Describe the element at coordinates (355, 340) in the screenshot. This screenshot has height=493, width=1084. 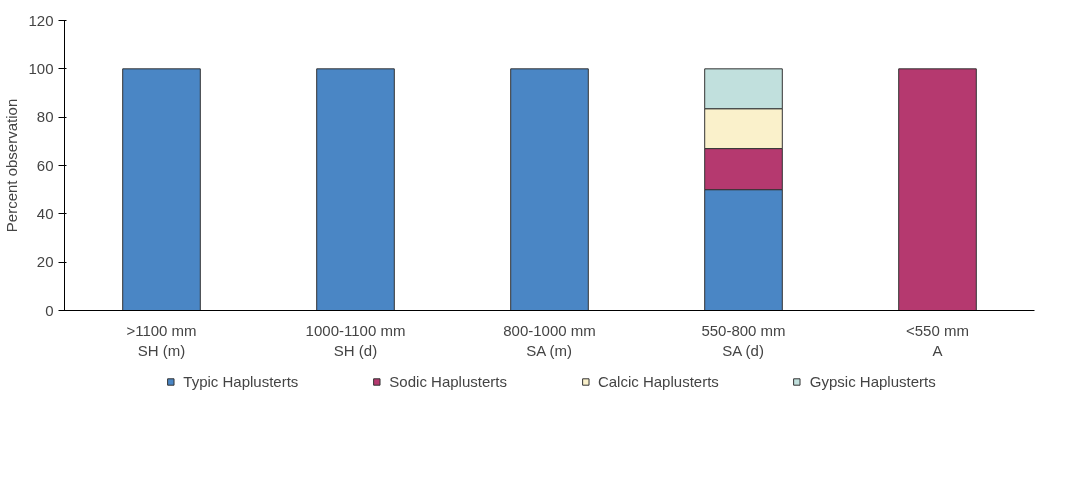
I see `x-tick-label: 1000-1100 mm SH (d)` at that location.